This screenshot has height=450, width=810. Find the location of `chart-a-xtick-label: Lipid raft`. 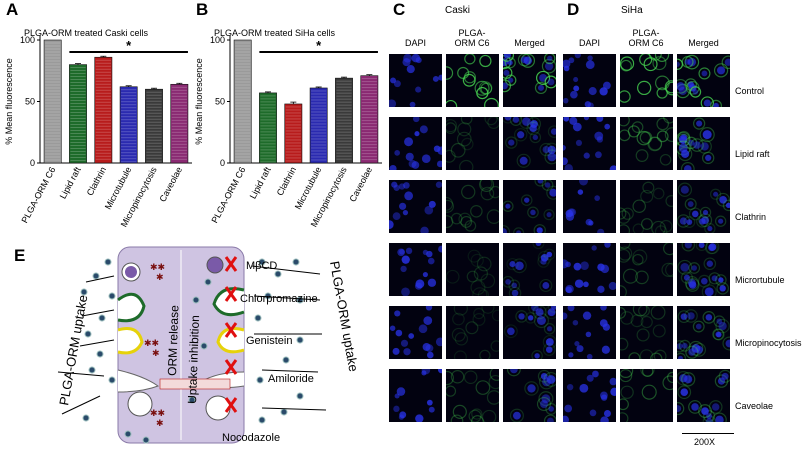

chart-a-xtick-label: Lipid raft is located at coordinates (70, 183).